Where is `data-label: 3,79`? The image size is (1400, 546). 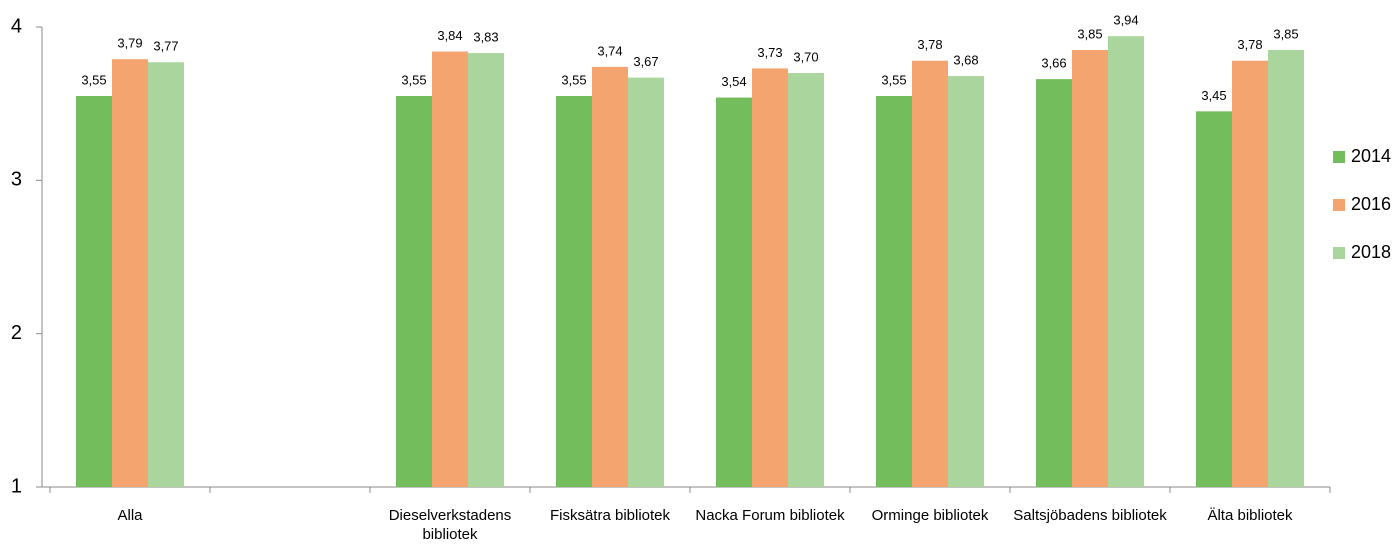
data-label: 3,79 is located at coordinates (129, 43).